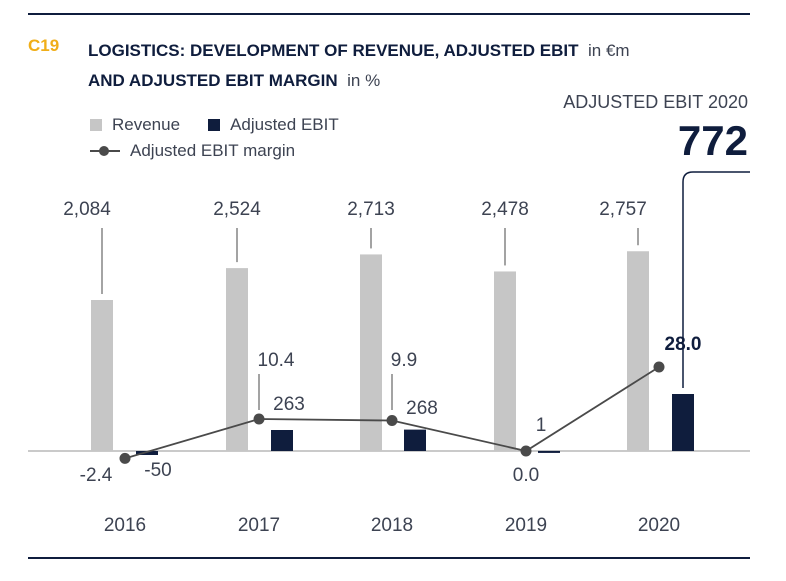  I want to click on legend-label-ebit: Adjusted EBIT, so click(284, 124).